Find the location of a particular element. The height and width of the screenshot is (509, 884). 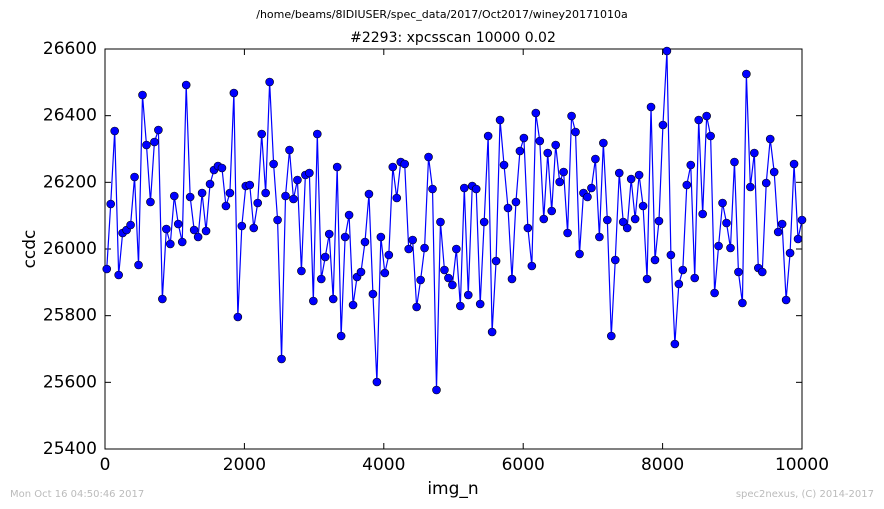

footer-right: spec2nexus, (C) 2014-2017 is located at coordinates (805, 494).